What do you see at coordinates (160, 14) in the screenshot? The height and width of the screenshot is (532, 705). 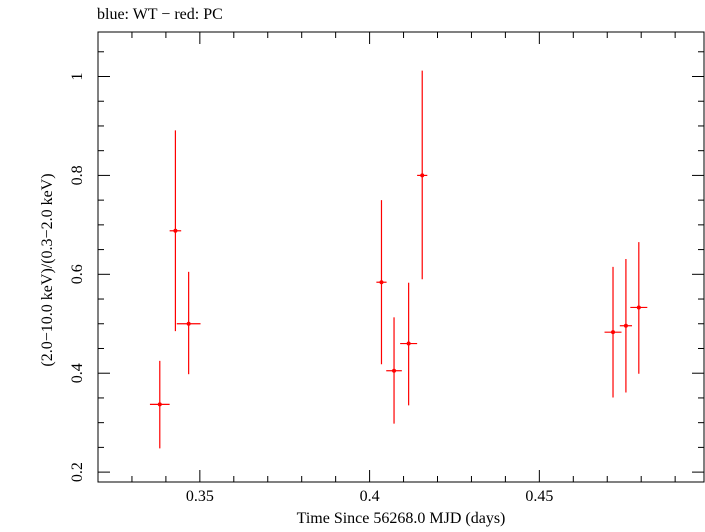 I see `chart-title: blue: WT − red: PC` at bounding box center [160, 14].